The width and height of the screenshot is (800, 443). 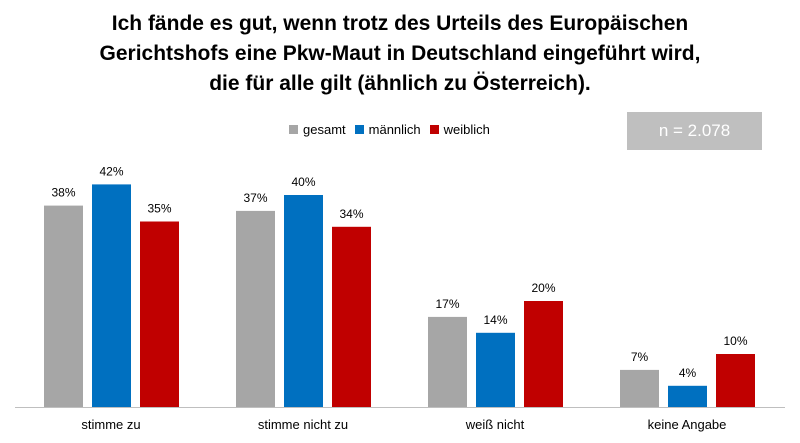 What do you see at coordinates (466, 129) in the screenshot?
I see `legend-label-weiblich: weiblich` at bounding box center [466, 129].